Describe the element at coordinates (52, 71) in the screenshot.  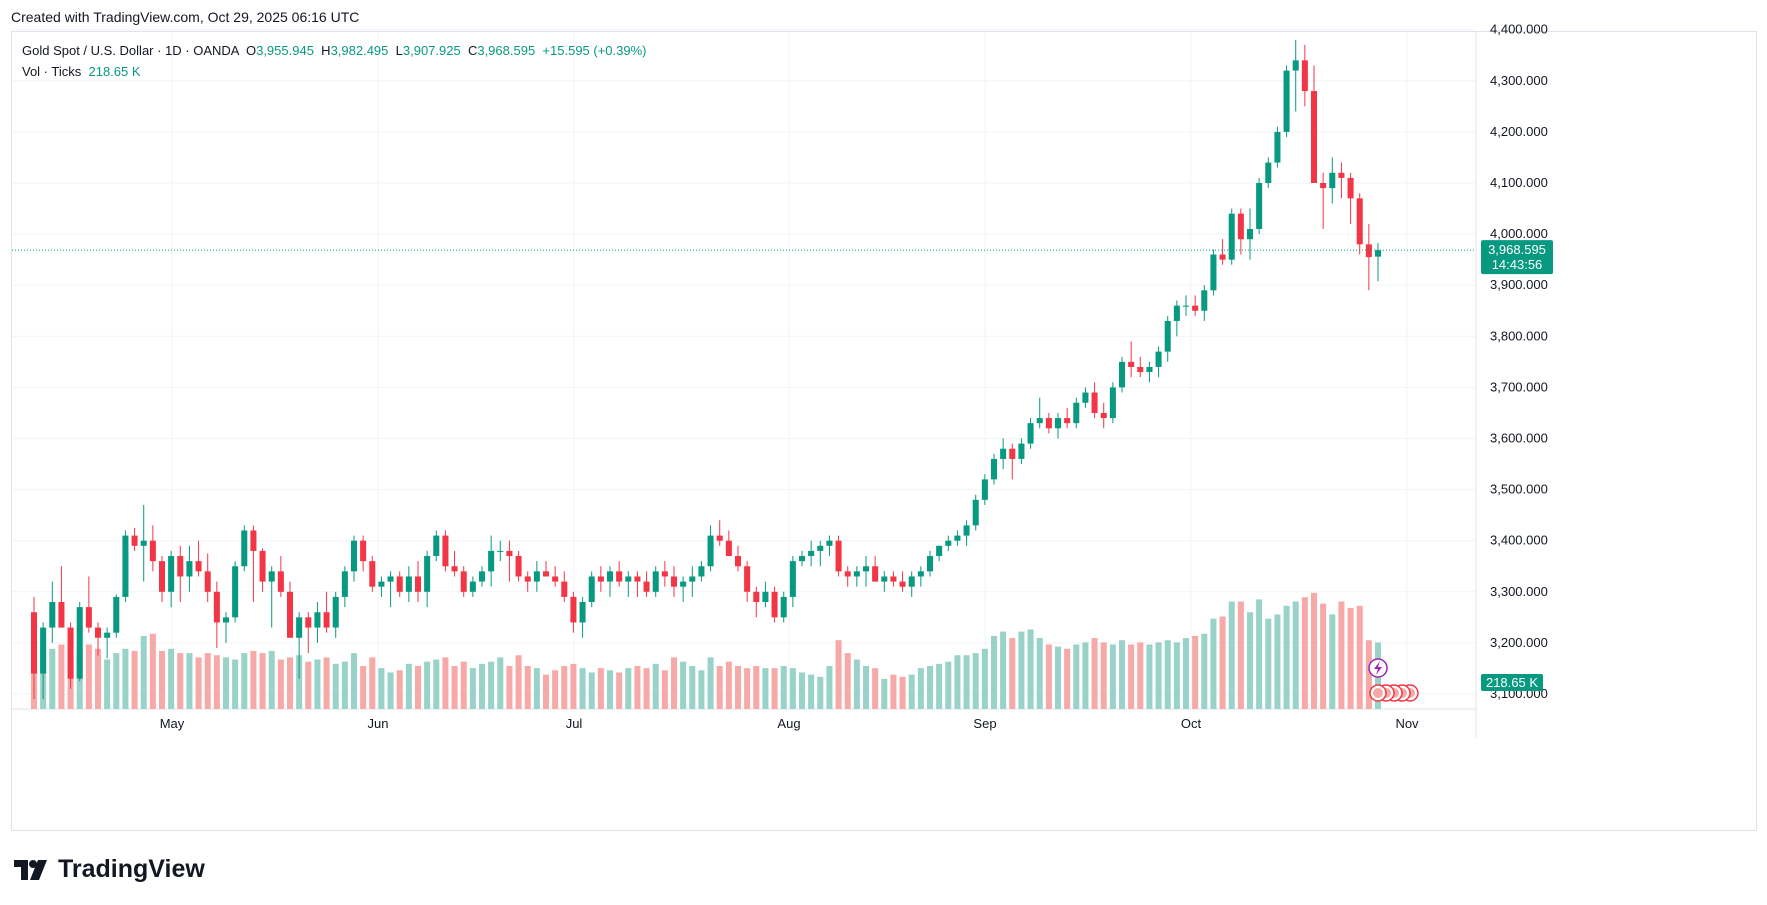
I see `volume-label: Vol · Ticks` at that location.